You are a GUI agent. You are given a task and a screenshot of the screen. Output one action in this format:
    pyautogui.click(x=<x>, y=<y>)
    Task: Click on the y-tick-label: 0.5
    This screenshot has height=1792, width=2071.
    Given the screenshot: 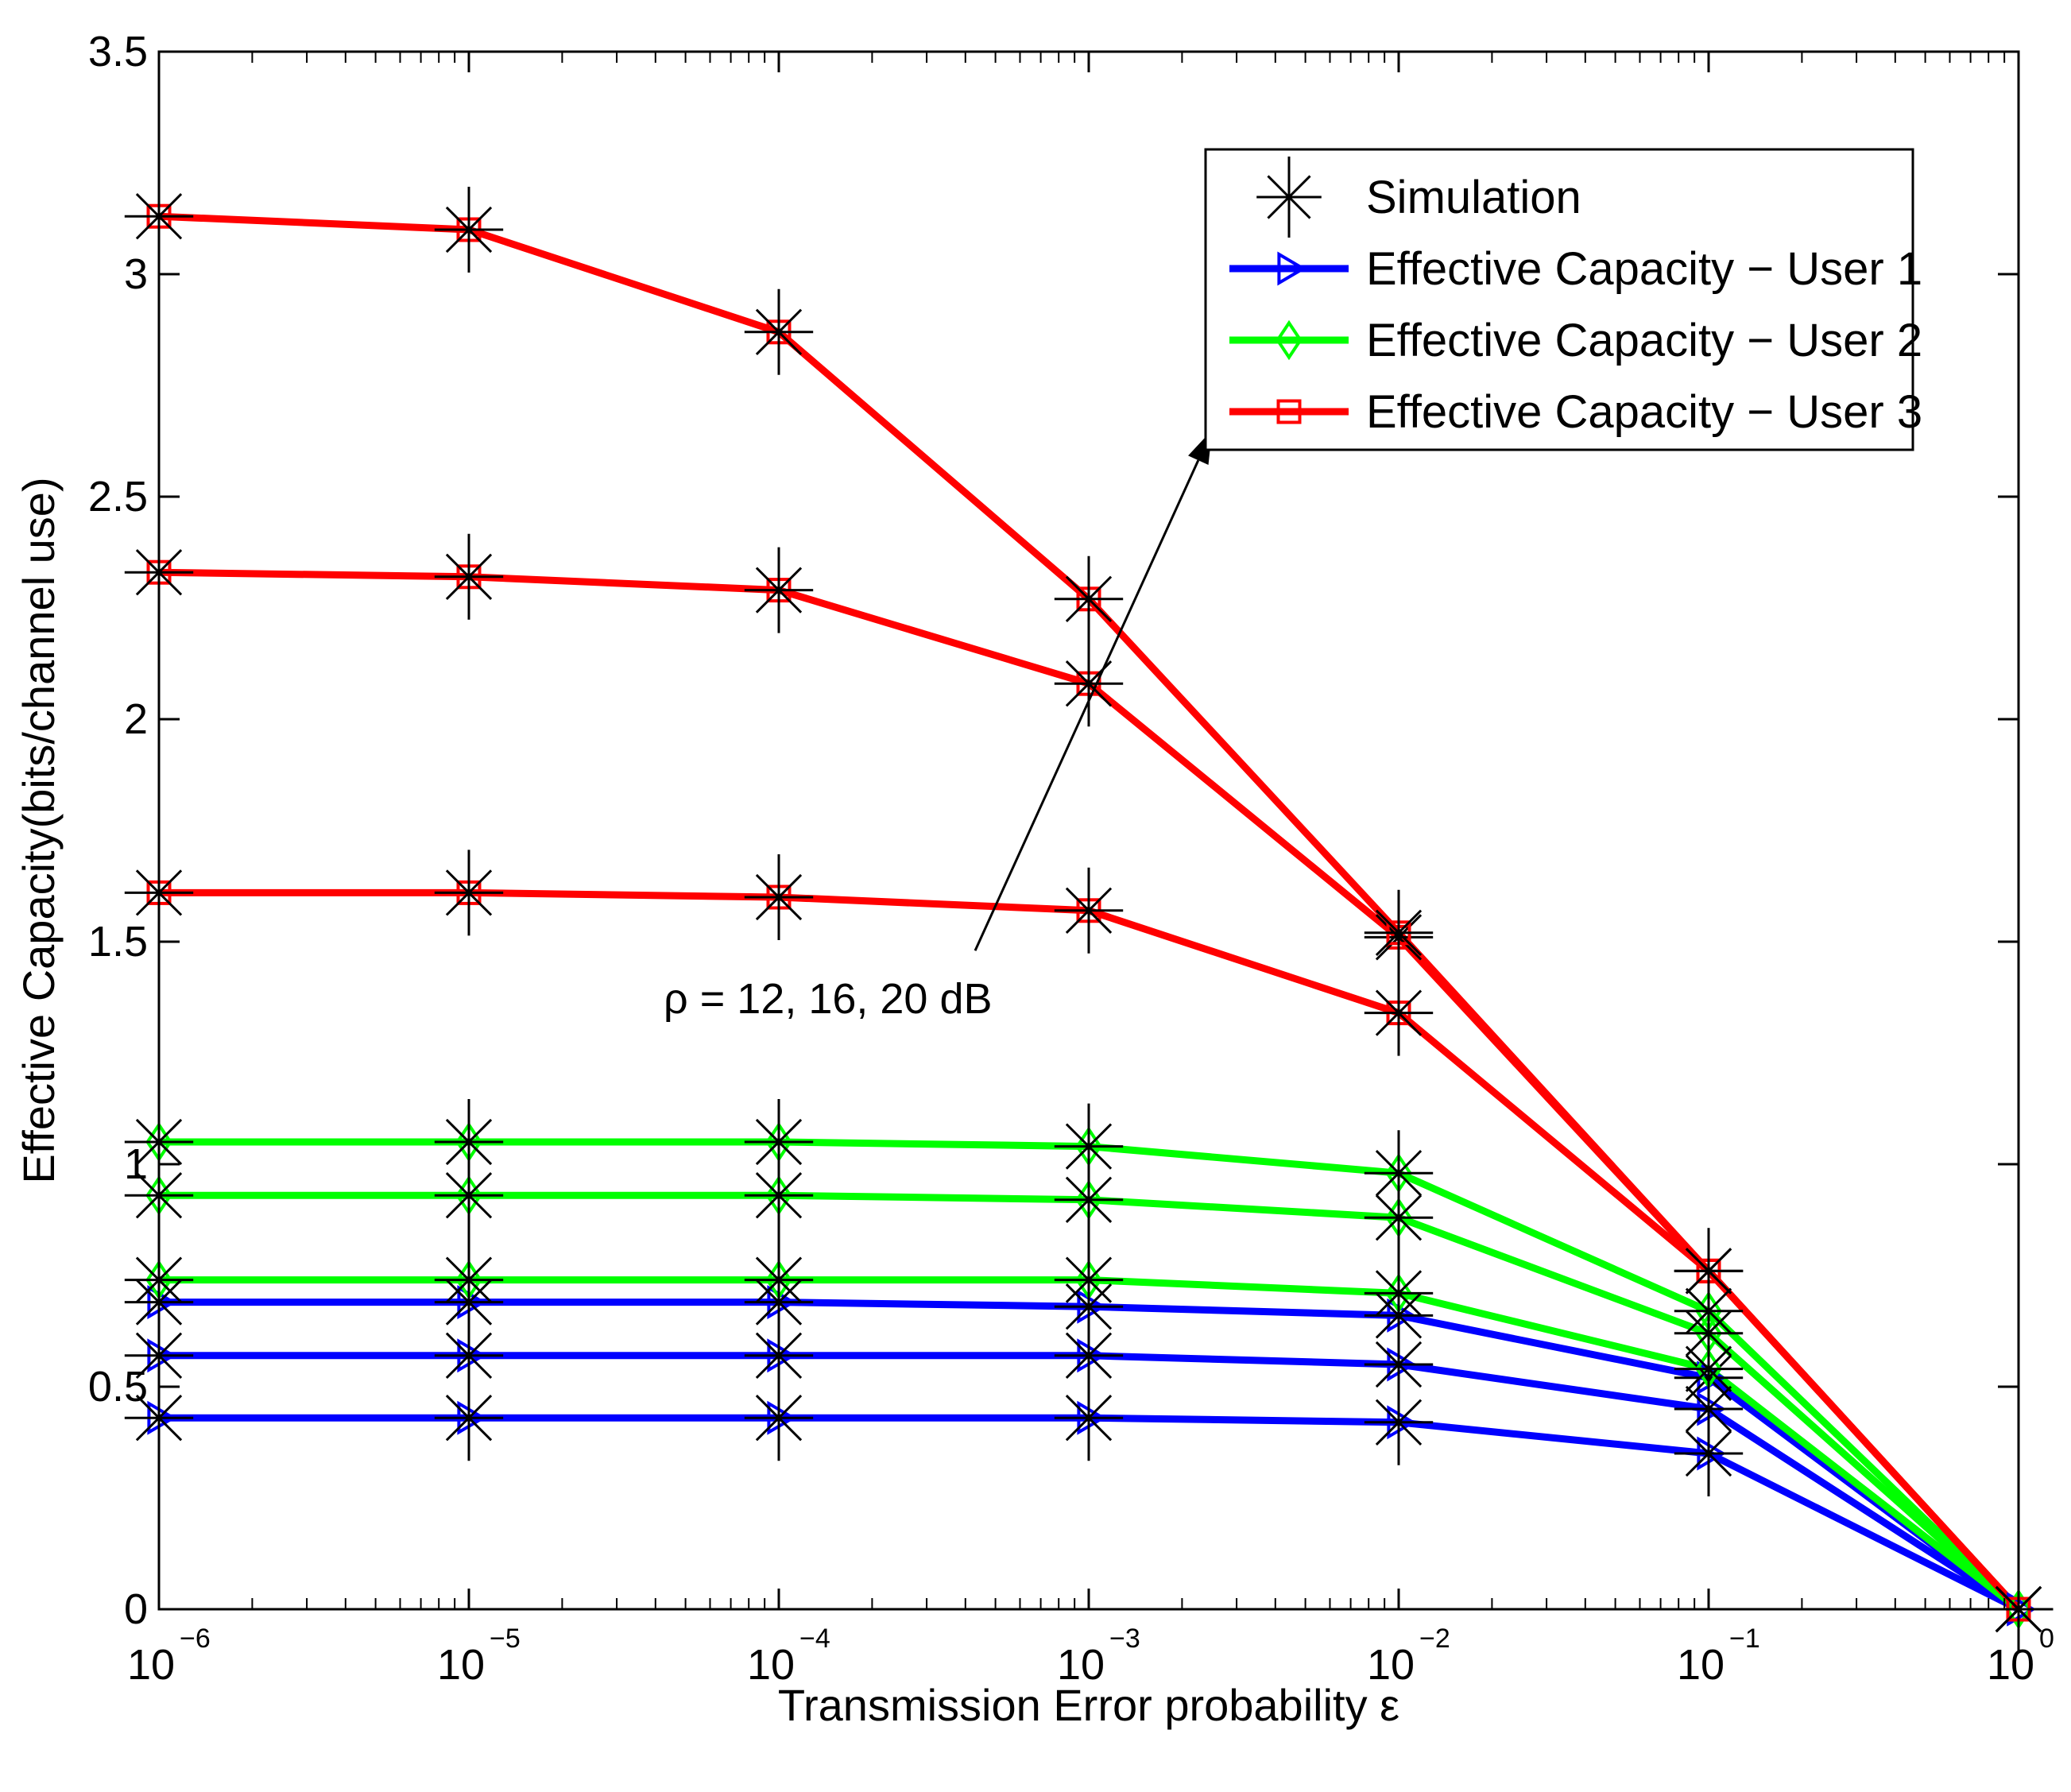 What is the action you would take?
    pyautogui.click(x=118, y=1387)
    